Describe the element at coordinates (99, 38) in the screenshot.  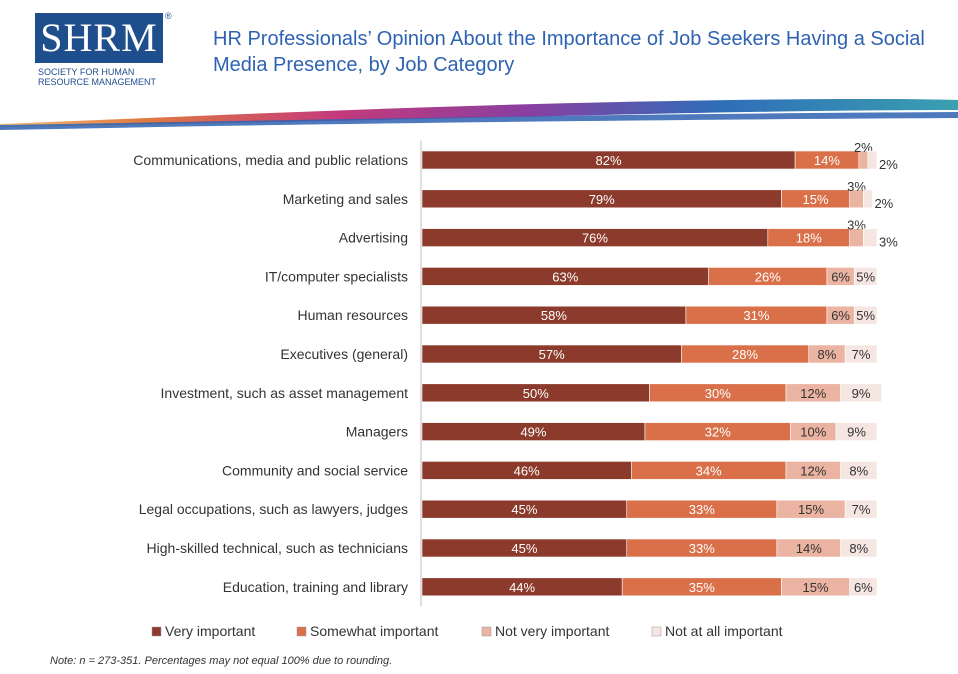
I see `logo-wordmark: SHRM` at that location.